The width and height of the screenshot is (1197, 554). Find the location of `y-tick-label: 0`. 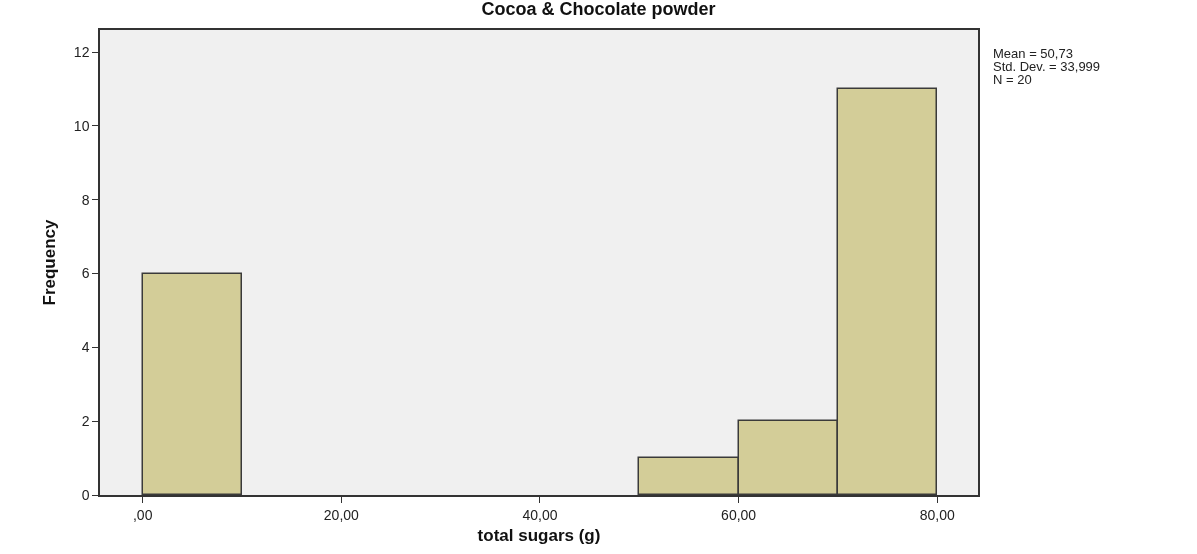

y-tick-label: 0 is located at coordinates (85, 494).